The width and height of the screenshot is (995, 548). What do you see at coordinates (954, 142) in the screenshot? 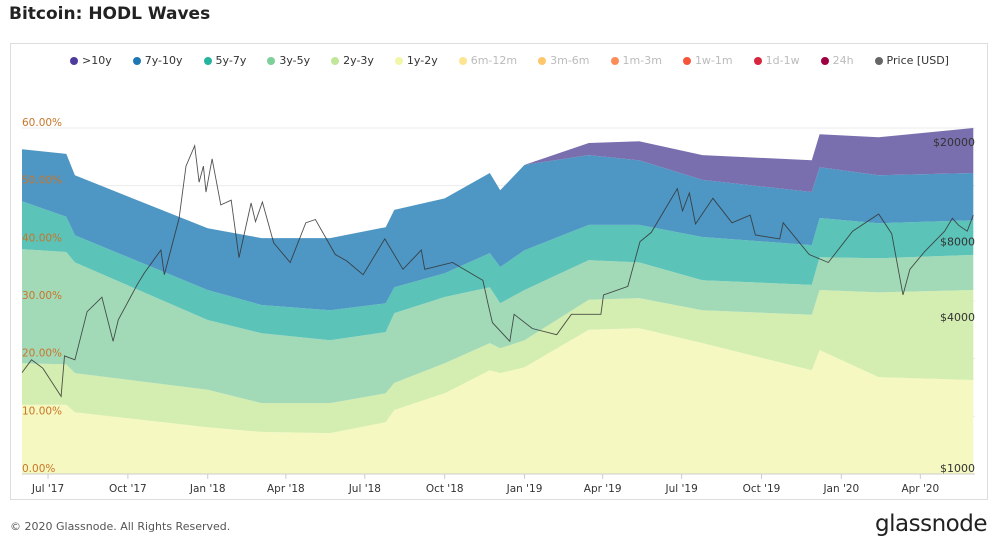
I see `y2-tick-label: $20000` at bounding box center [954, 142].